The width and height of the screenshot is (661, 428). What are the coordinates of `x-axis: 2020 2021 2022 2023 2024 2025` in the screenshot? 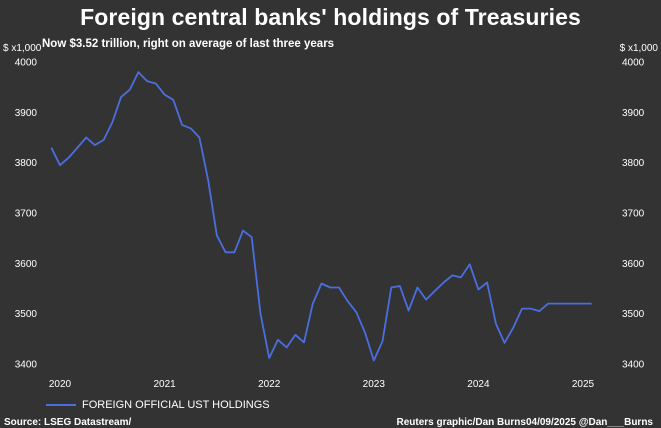 It's located at (322, 384).